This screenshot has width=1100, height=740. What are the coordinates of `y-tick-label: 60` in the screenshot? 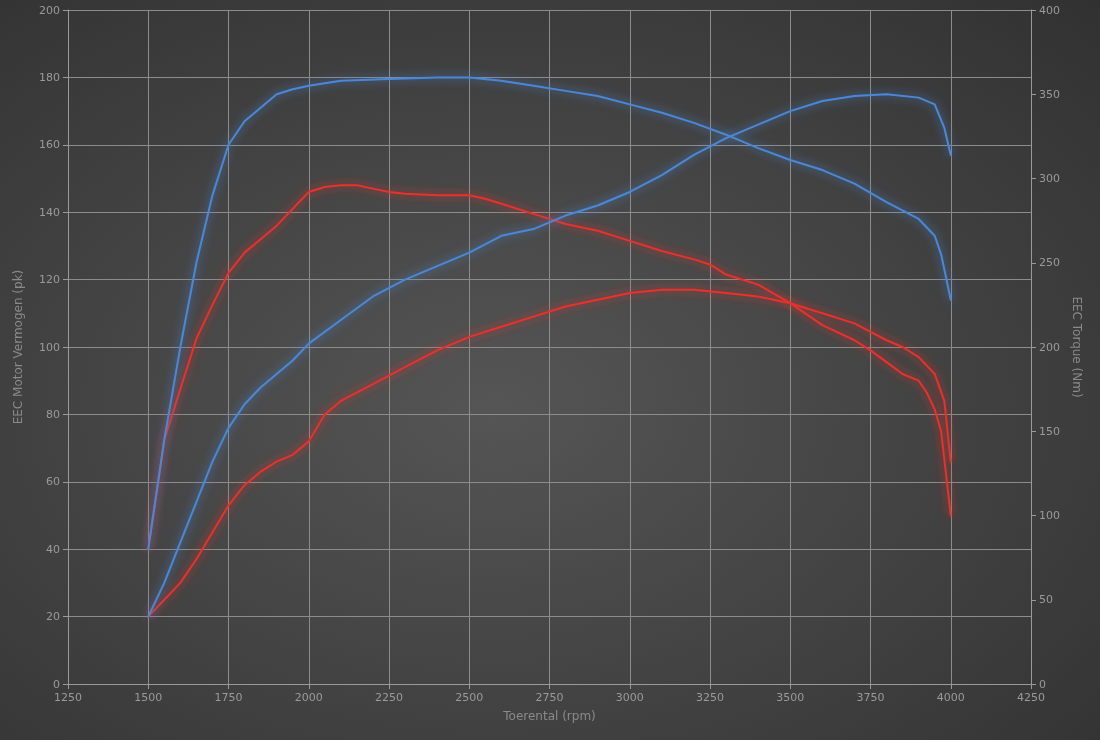 It's located at (53, 482).